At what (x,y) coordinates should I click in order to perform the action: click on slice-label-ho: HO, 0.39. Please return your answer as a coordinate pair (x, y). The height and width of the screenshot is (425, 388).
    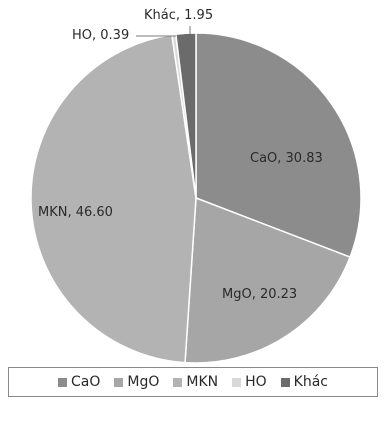
    Looking at the image, I should click on (100, 35).